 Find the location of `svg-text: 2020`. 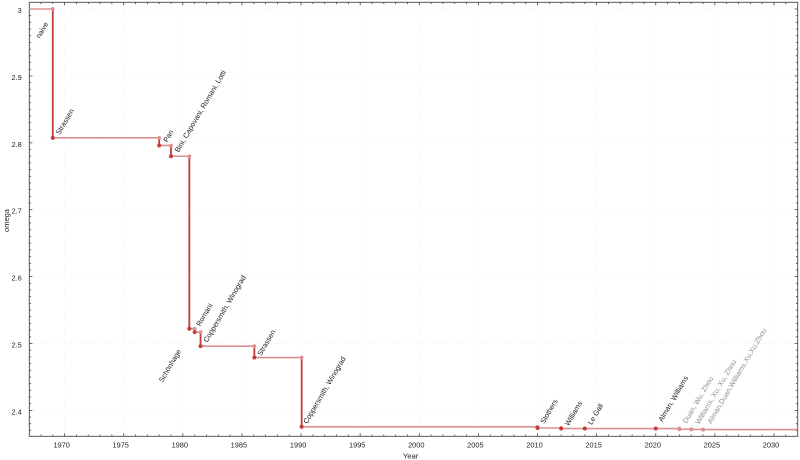

svg-text: 2020 is located at coordinates (653, 445).